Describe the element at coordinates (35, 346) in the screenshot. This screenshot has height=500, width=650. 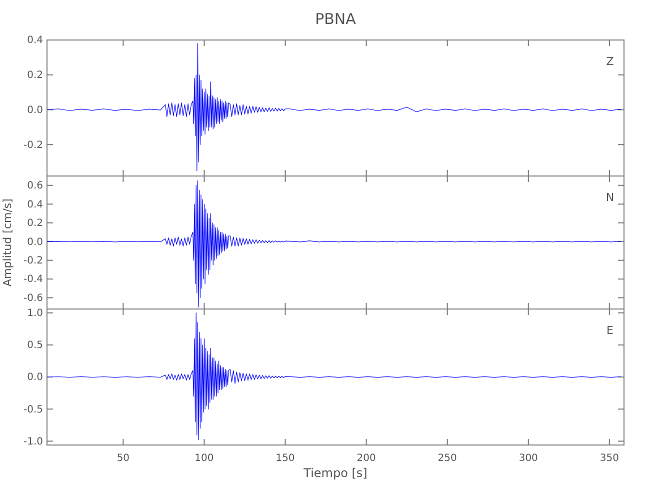
I see `y-tick-label: 0.5` at that location.